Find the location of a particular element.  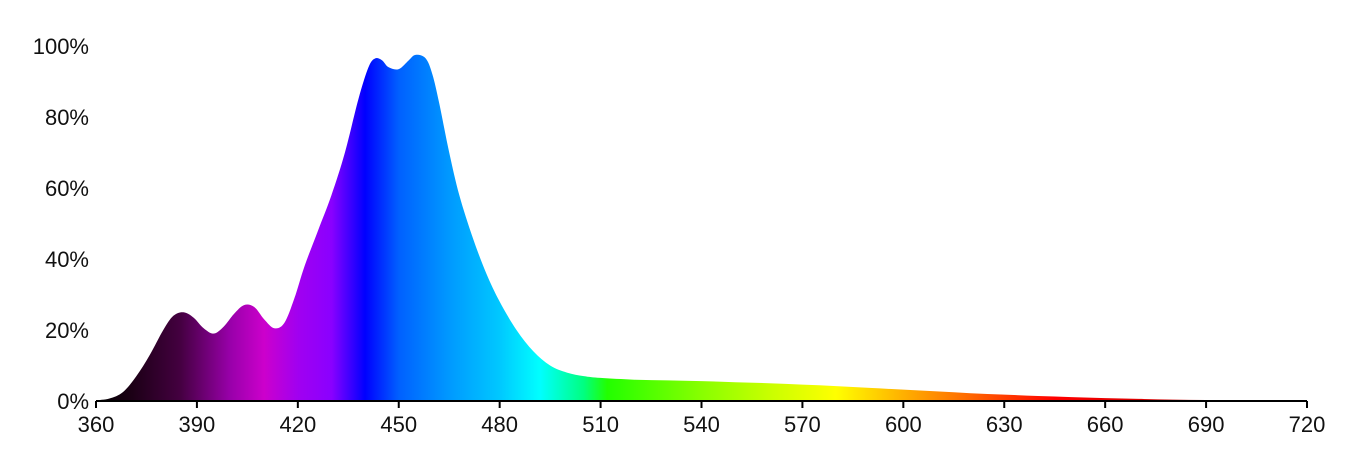

x-tick-label: 480 is located at coordinates (499, 424).